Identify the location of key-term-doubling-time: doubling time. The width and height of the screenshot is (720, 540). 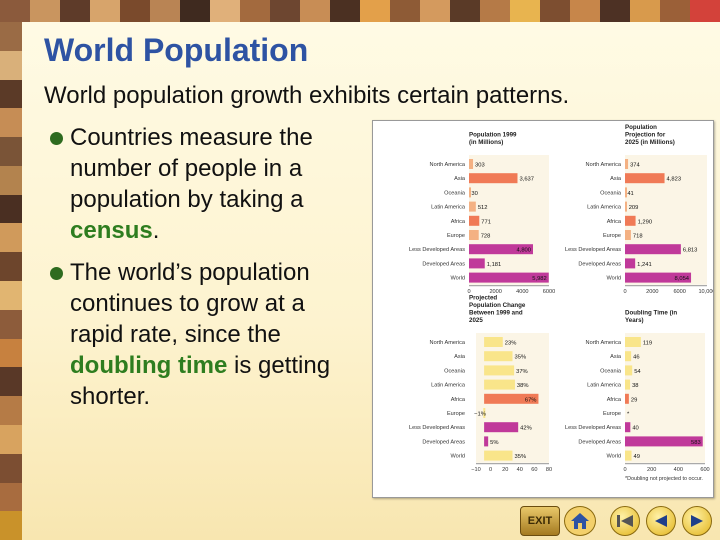
(149, 365).